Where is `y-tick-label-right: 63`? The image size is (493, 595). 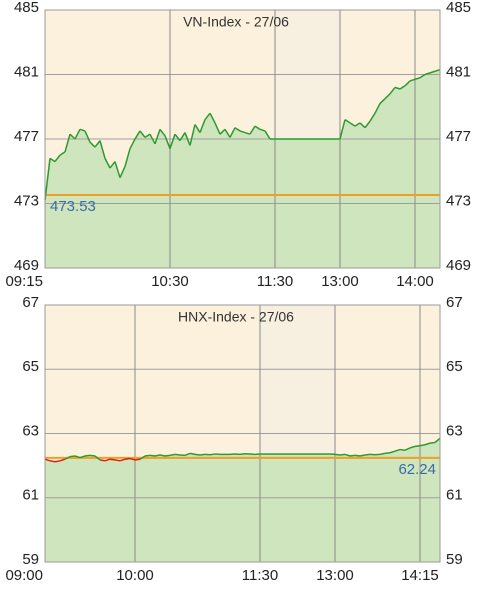
y-tick-label-right: 63 is located at coordinates (454, 430).